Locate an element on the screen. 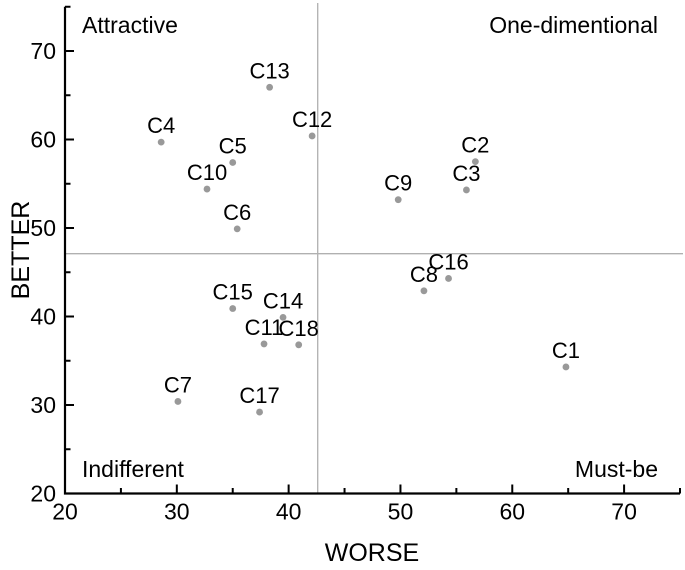  data-point-c9 is located at coordinates (398, 200).